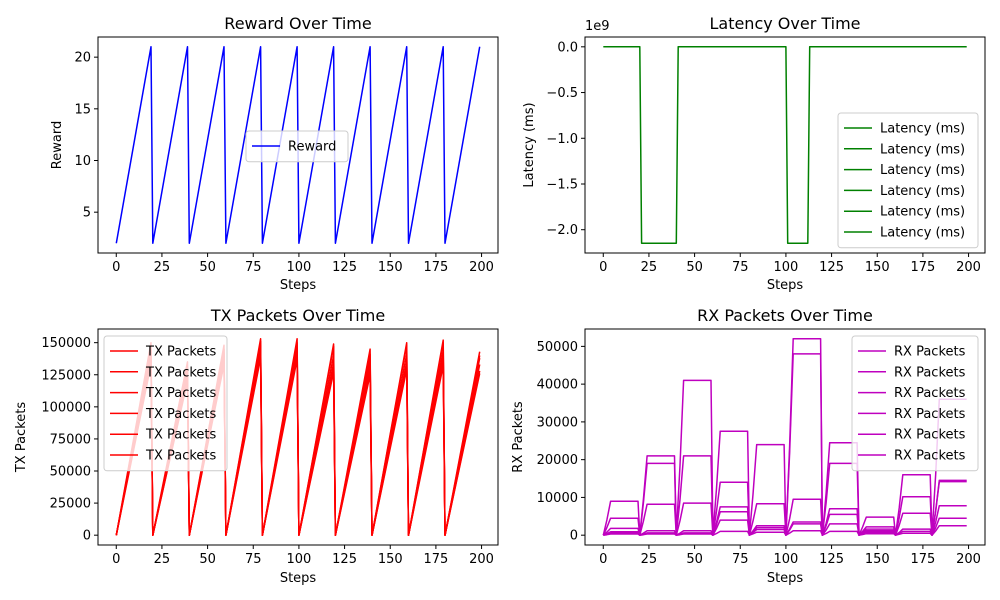 Image resolution: width=1000 pixels, height=600 pixels. What do you see at coordinates (649, 267) in the screenshot?
I see `latency-xtick-label: 25` at bounding box center [649, 267].